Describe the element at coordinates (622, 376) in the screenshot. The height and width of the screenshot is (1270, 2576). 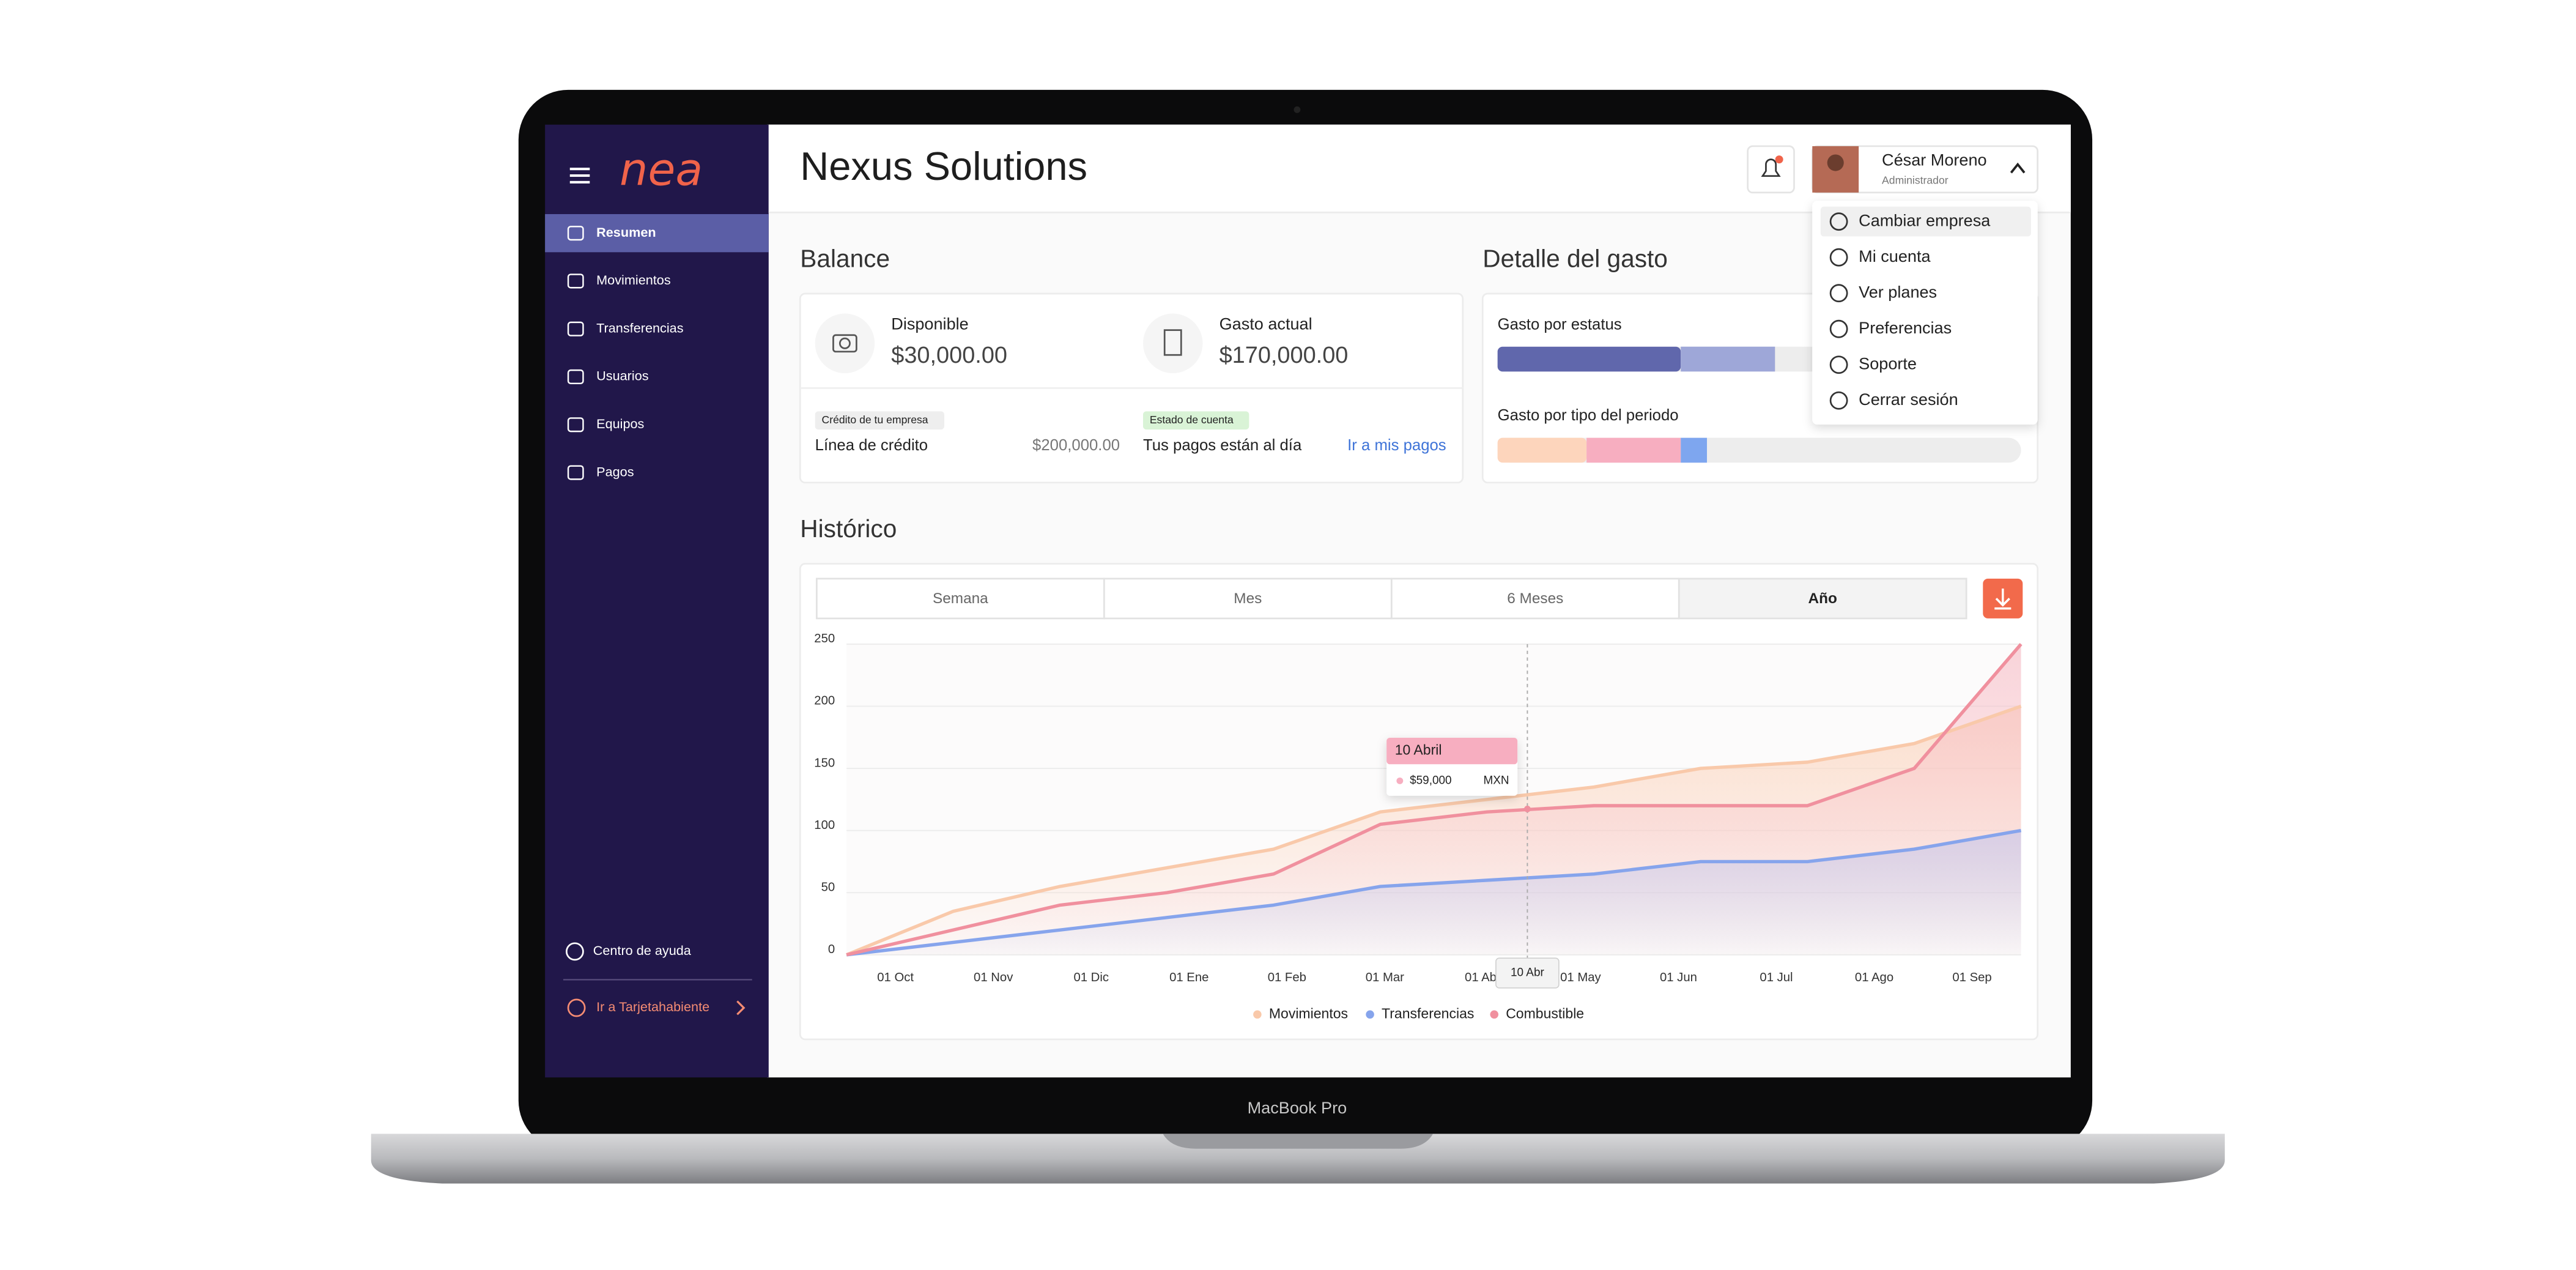
I see `menu-item: Usuarios` at that location.